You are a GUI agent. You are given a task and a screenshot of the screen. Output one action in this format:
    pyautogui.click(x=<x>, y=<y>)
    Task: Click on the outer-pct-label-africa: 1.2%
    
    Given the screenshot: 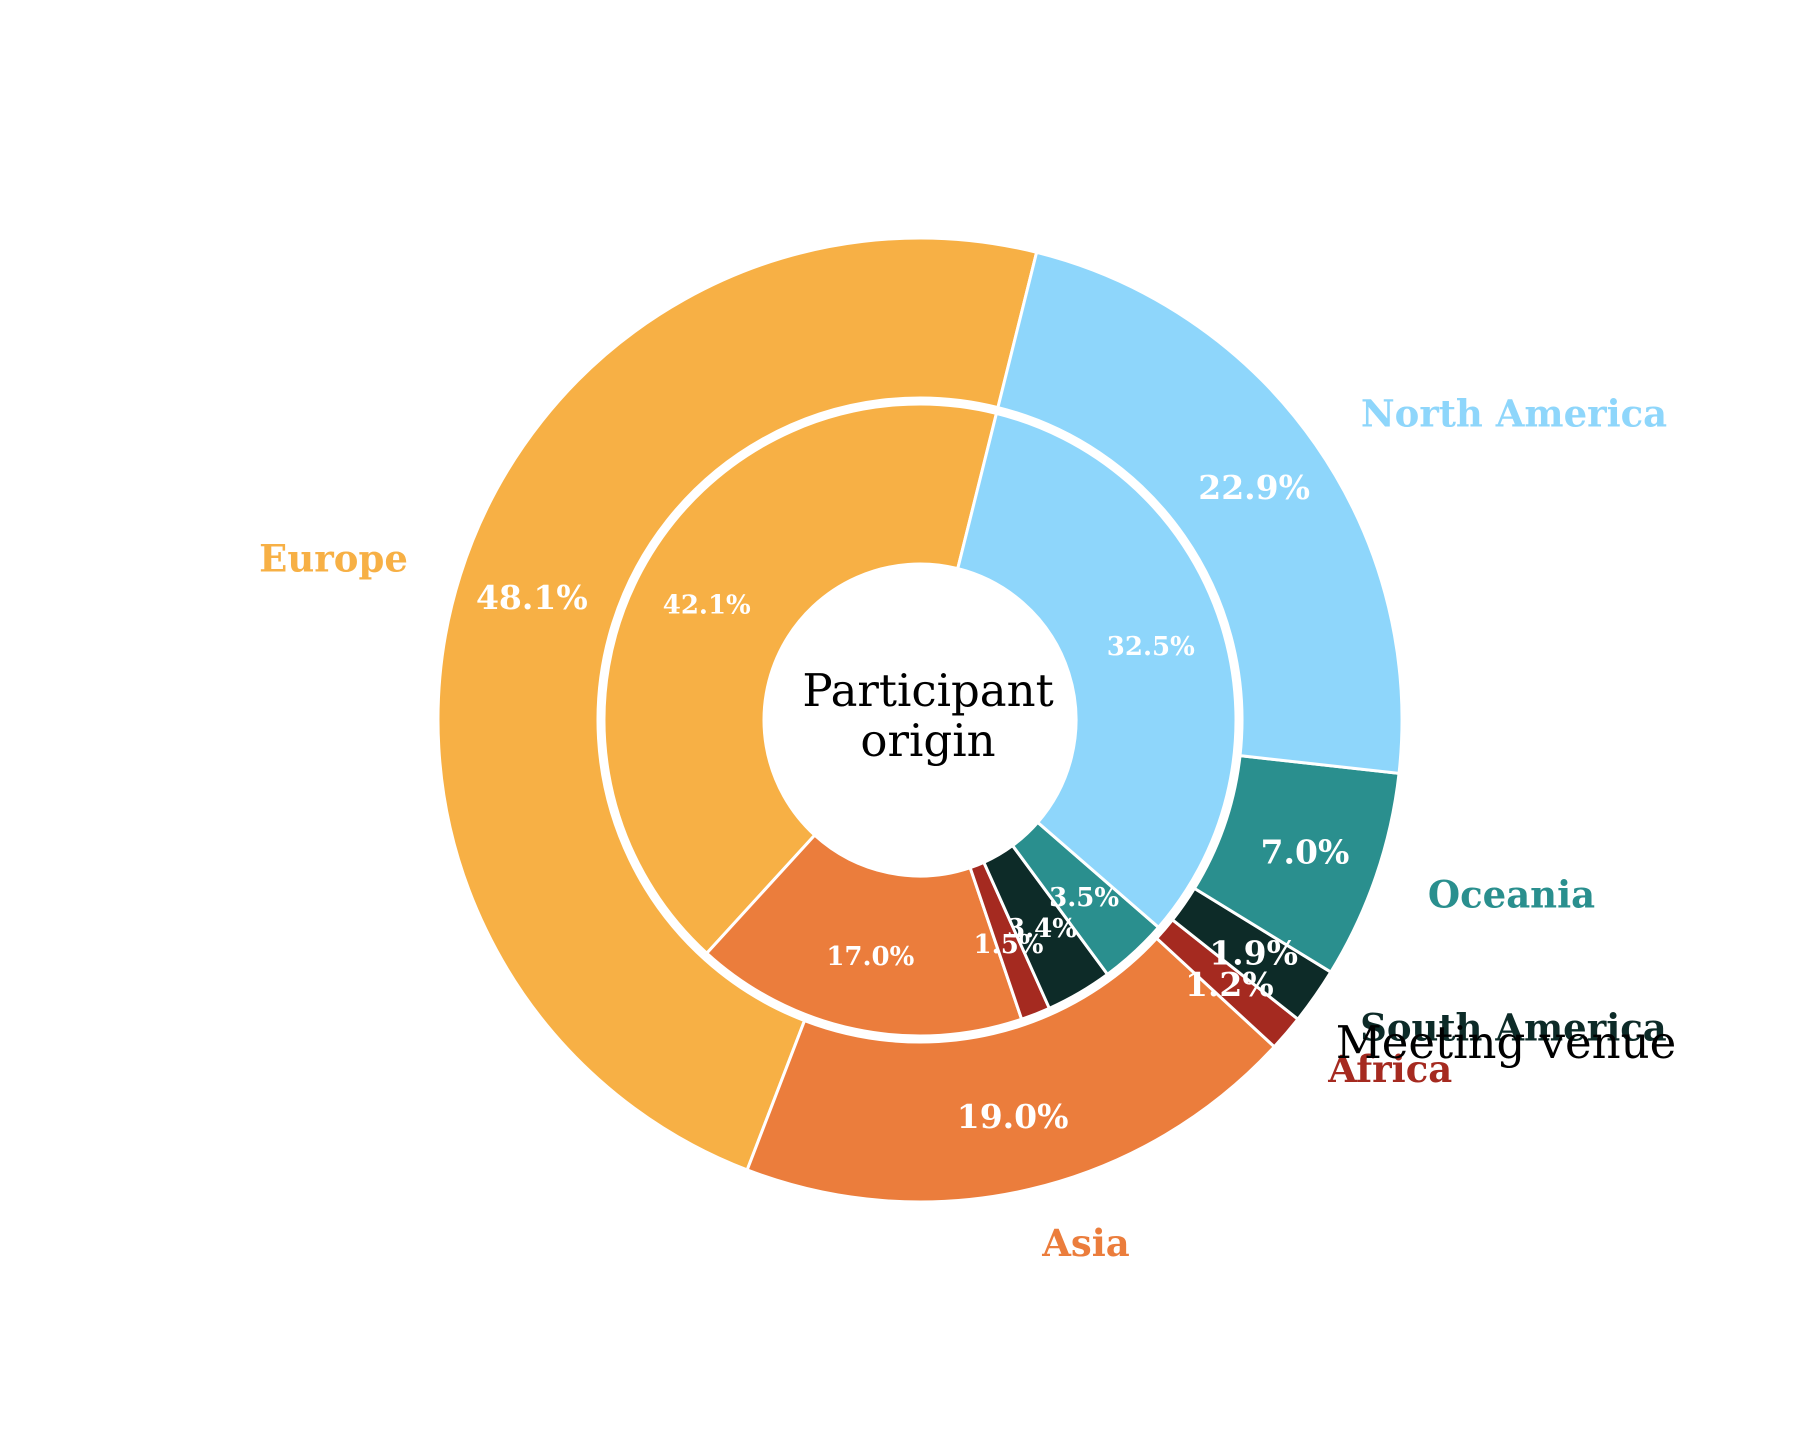 What is the action you would take?
    pyautogui.click(x=1229, y=984)
    